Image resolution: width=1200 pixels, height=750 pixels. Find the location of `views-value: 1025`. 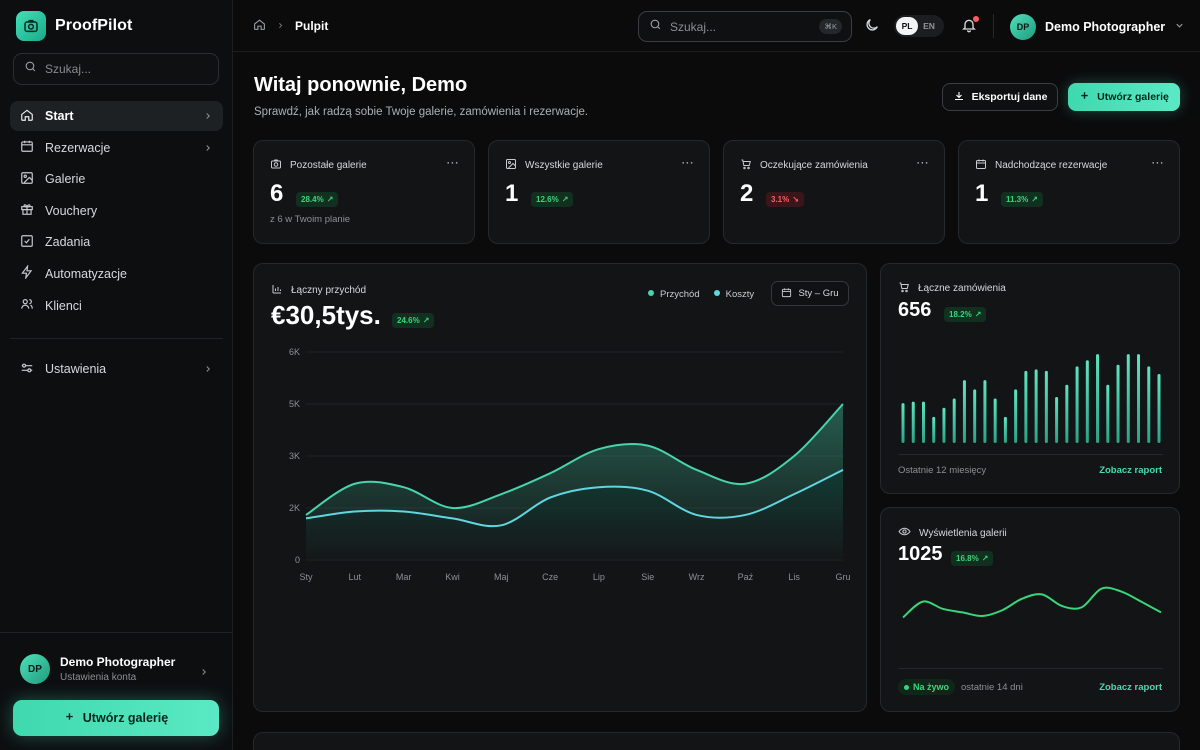

views-value: 1025 is located at coordinates (920, 554).